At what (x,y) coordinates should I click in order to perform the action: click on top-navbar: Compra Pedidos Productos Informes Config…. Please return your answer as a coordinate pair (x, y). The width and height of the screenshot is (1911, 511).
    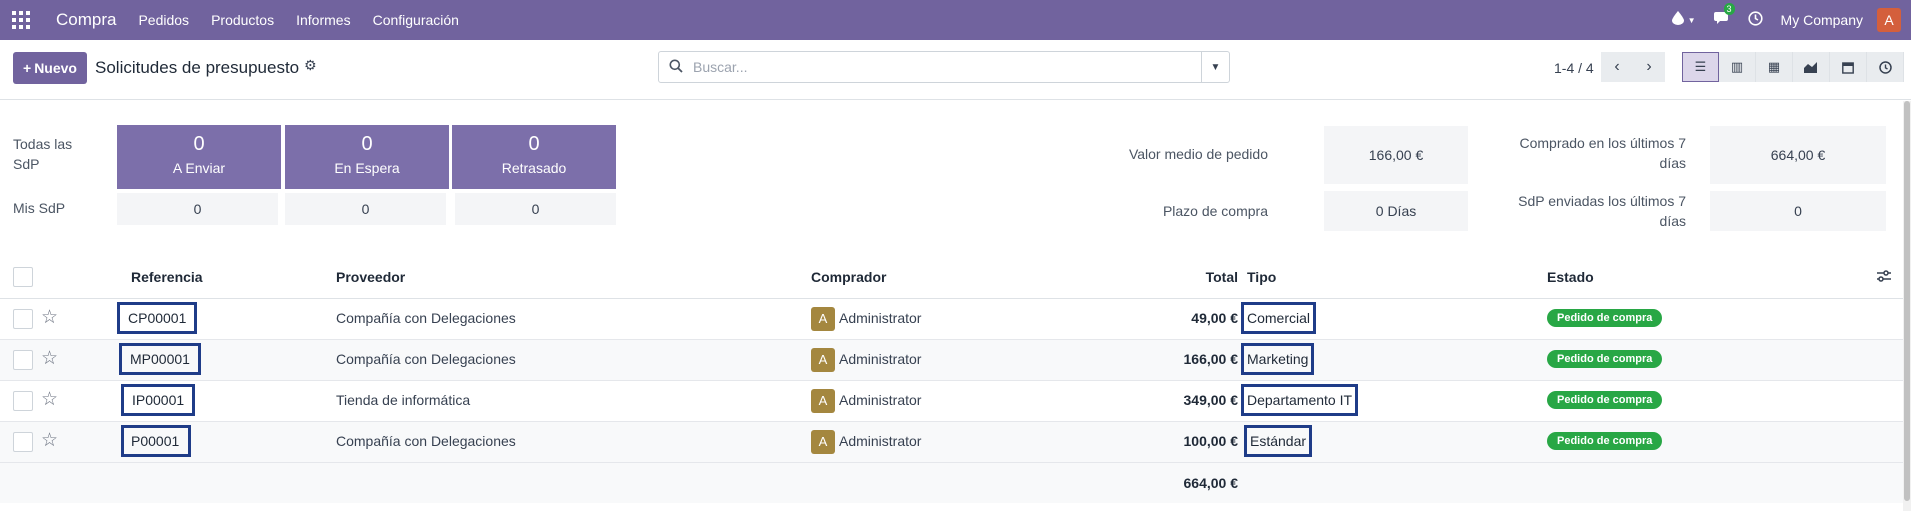
    Looking at the image, I should click on (955, 20).